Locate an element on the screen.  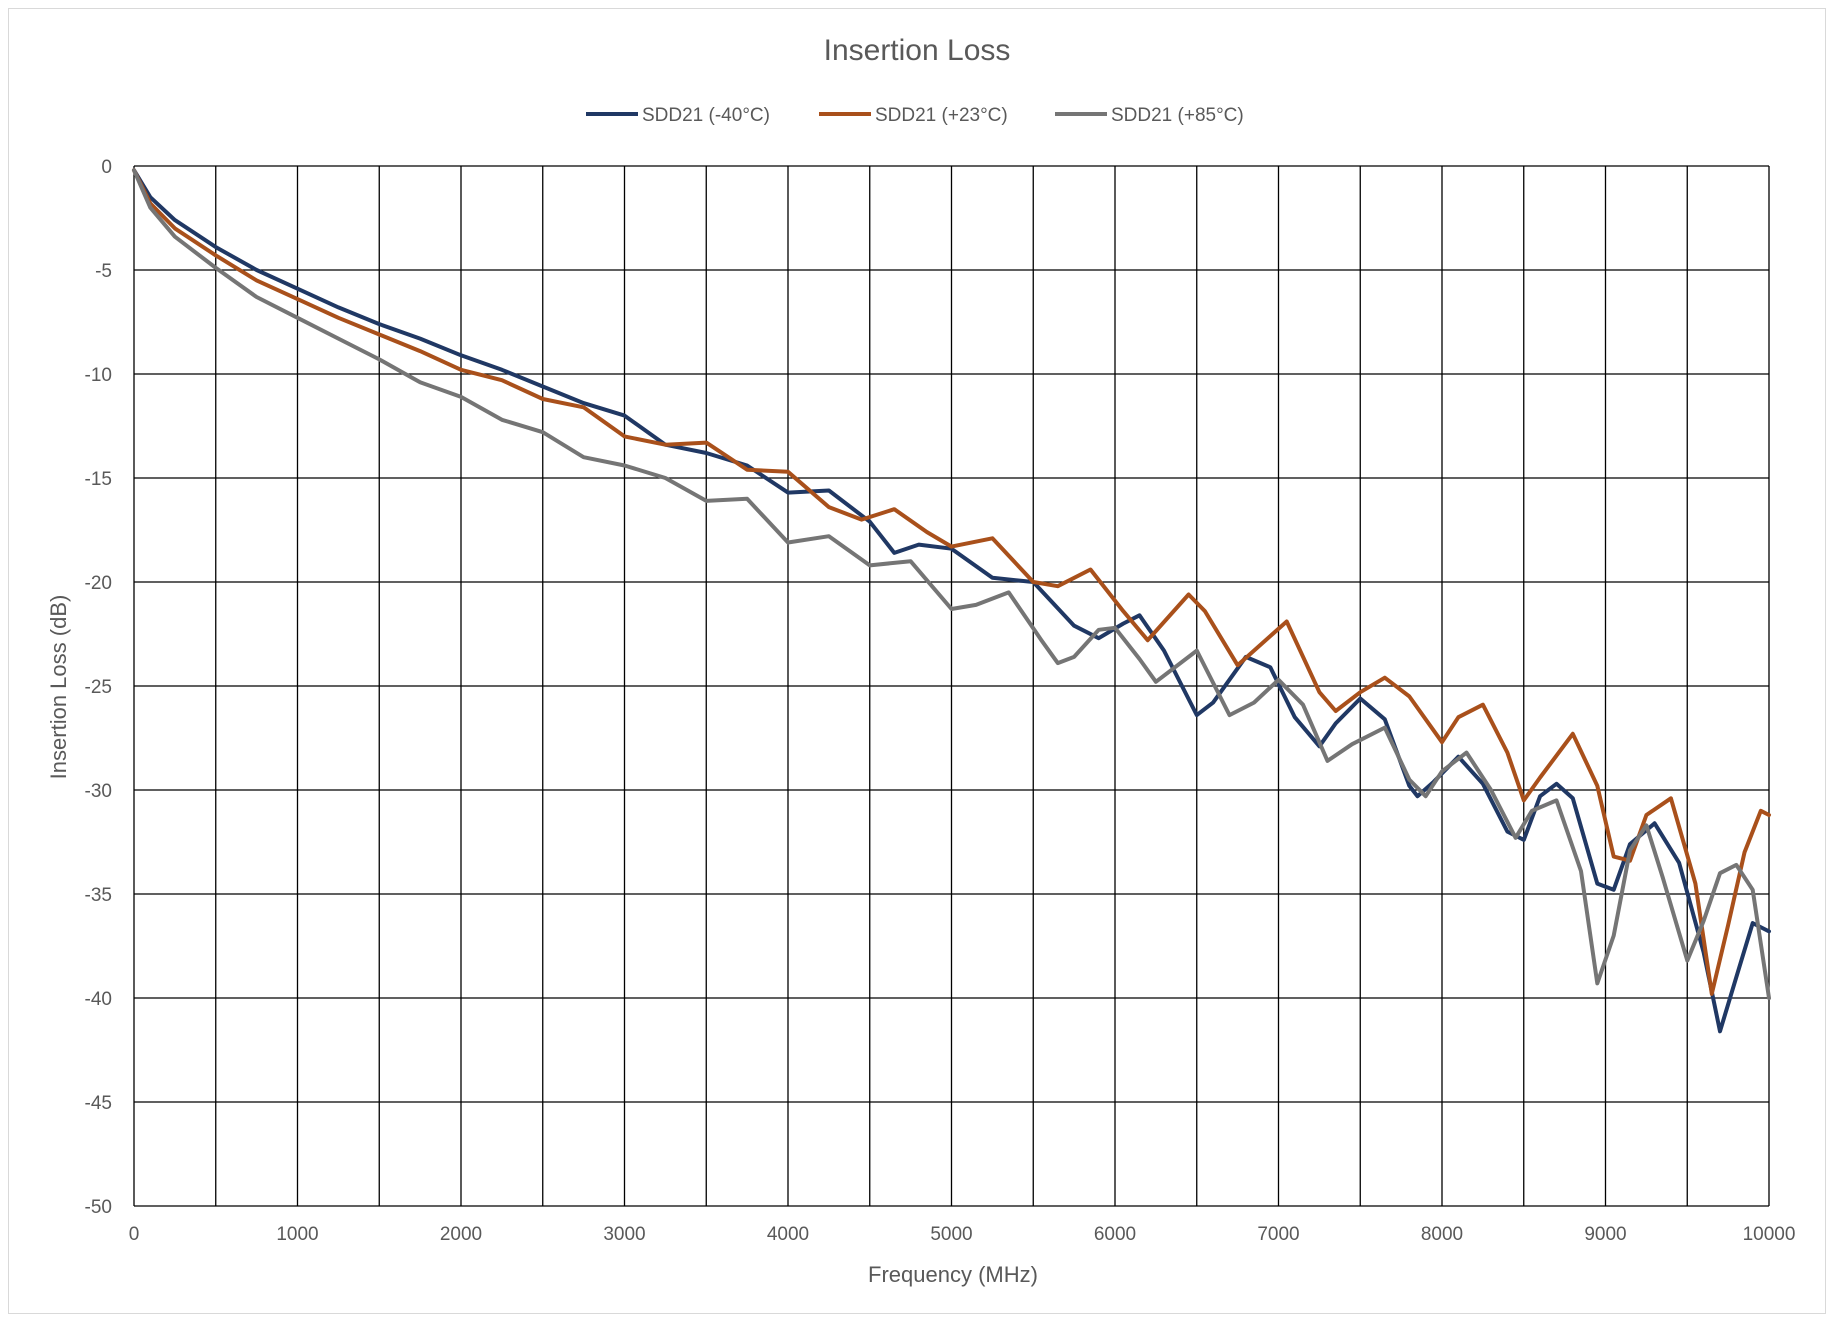
y-tick-label: -20 is located at coordinates (98, 583).